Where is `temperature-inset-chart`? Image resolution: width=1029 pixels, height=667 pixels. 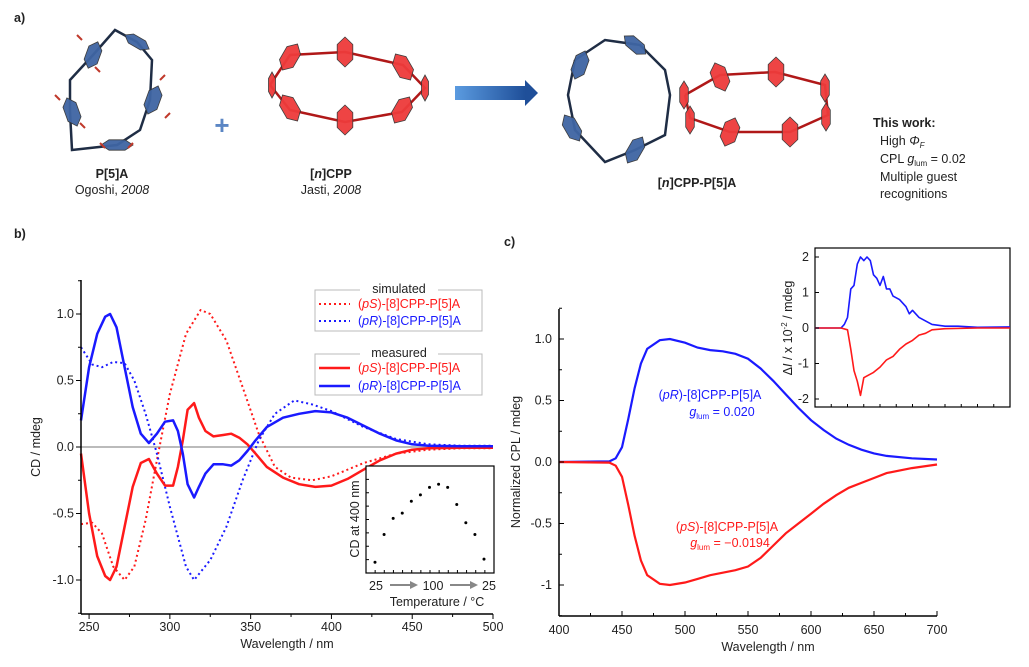
temperature-inset-chart is located at coordinates (430, 519).